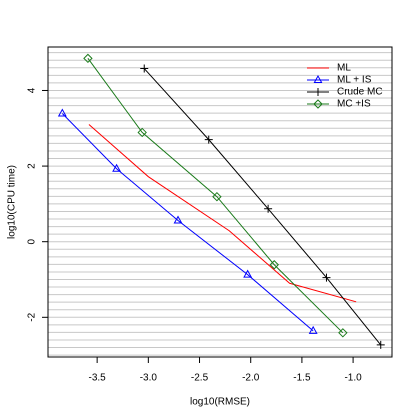  I want to click on x-tick-label: -1.5, so click(302, 378).